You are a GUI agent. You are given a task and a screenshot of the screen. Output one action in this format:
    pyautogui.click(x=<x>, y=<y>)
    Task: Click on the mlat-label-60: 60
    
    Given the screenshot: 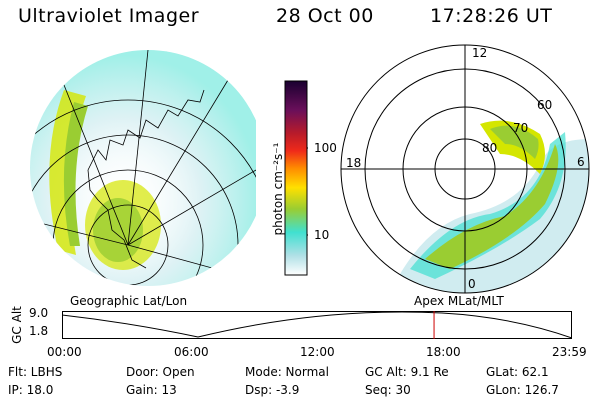 What is the action you would take?
    pyautogui.click(x=545, y=105)
    